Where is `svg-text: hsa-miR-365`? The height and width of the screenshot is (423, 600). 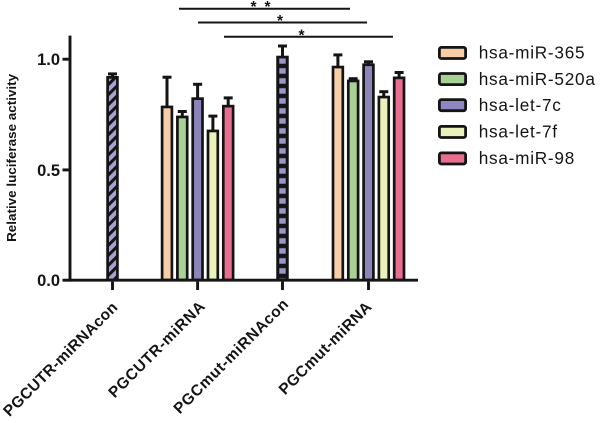
svg-text: hsa-miR-365 is located at coordinates (532, 53).